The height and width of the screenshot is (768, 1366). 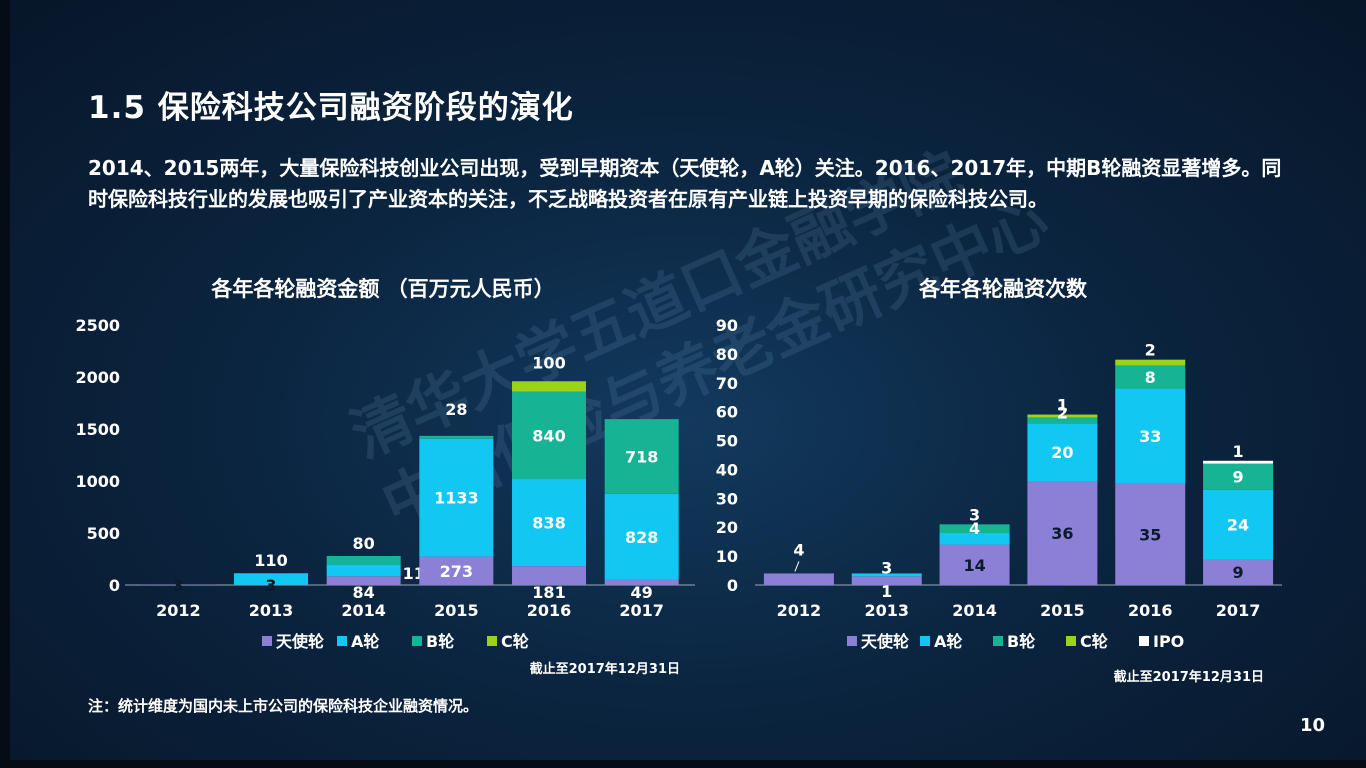 I want to click on amount-y-tick: 2000, so click(x=97, y=377).